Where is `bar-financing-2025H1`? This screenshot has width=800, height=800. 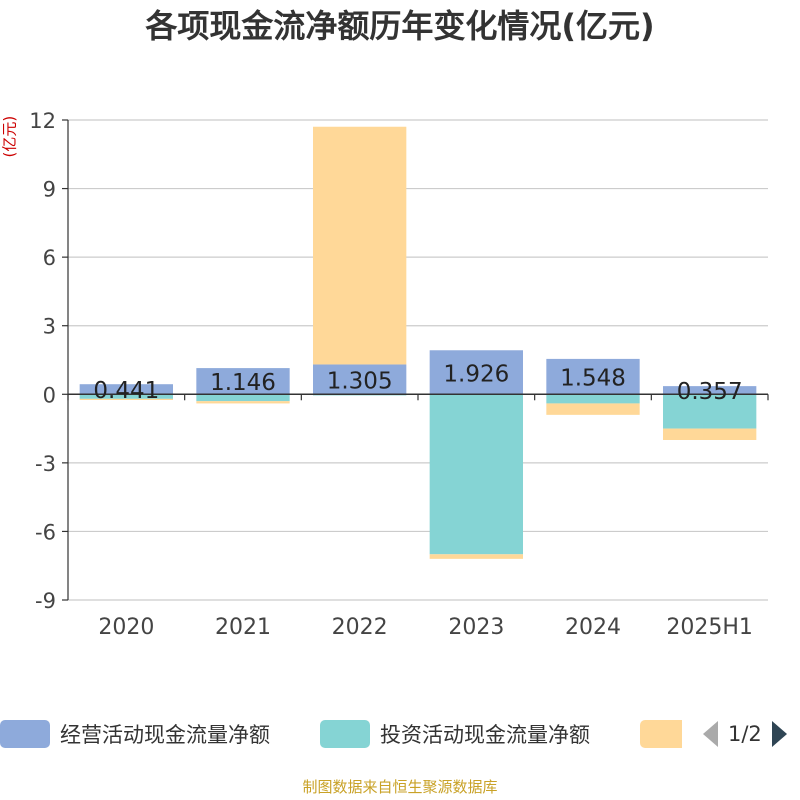
bar-financing-2025H1 is located at coordinates (710, 434).